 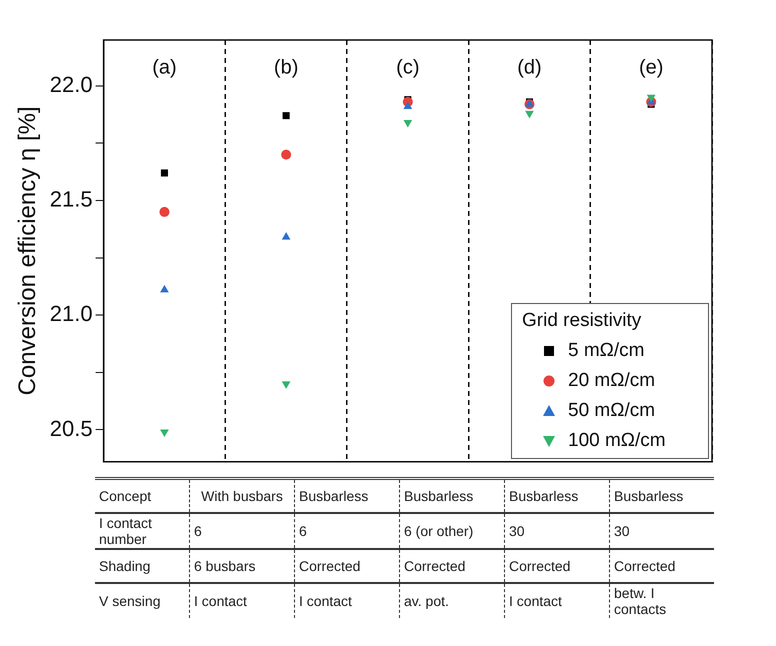 I want to click on x-tick-label: (a), so click(x=164, y=67).